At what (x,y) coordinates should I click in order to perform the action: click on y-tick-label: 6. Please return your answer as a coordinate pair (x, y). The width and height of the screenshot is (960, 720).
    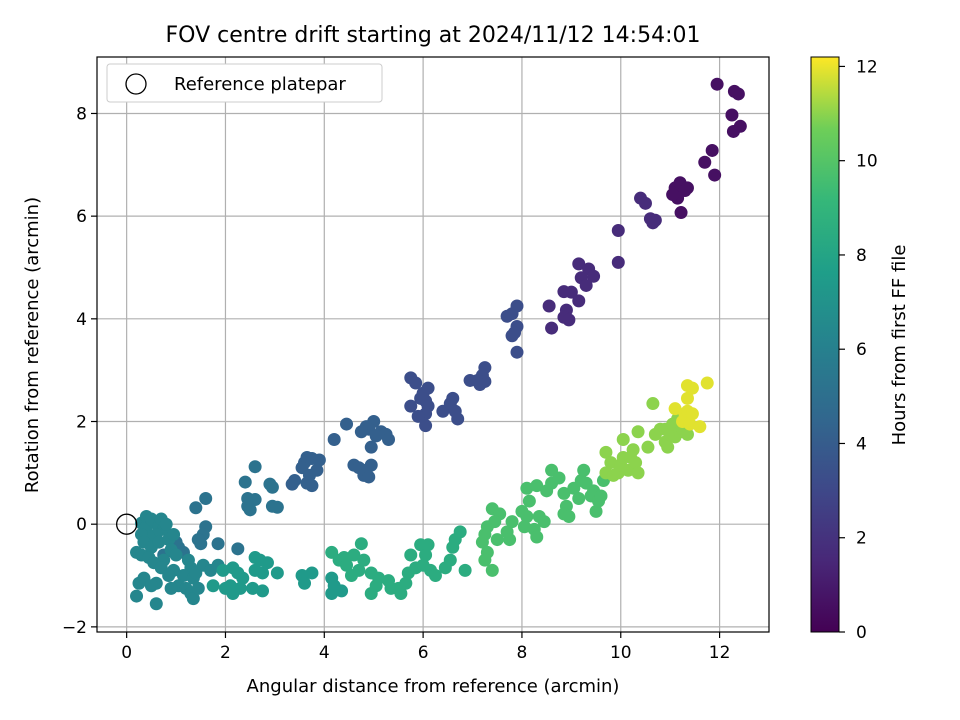
    Looking at the image, I should click on (81, 217).